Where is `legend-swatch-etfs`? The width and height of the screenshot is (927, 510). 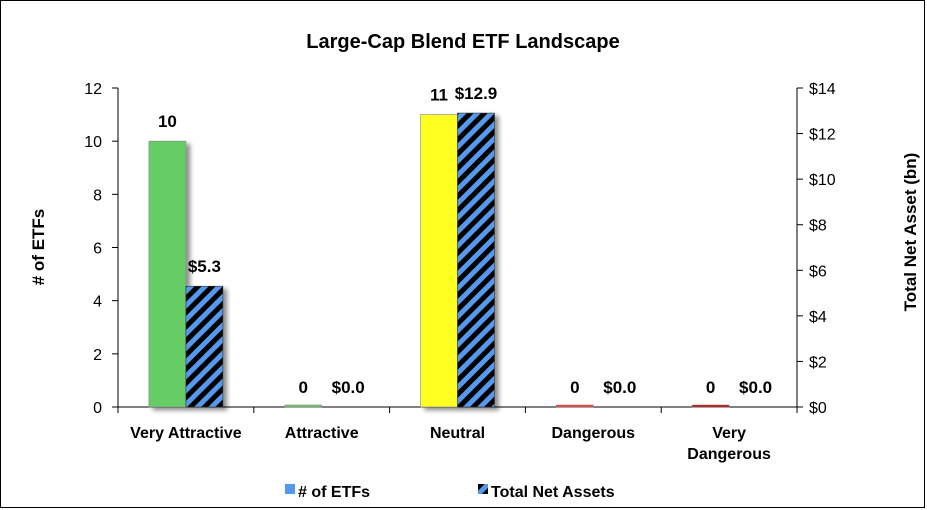
legend-swatch-etfs is located at coordinates (290, 489).